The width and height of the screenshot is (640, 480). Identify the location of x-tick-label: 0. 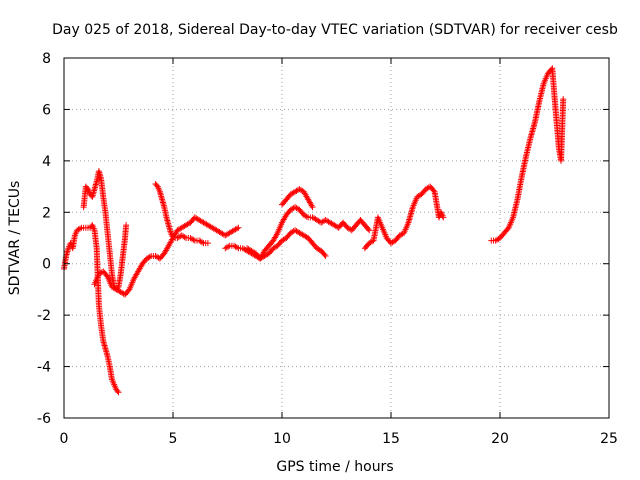
(64, 439).